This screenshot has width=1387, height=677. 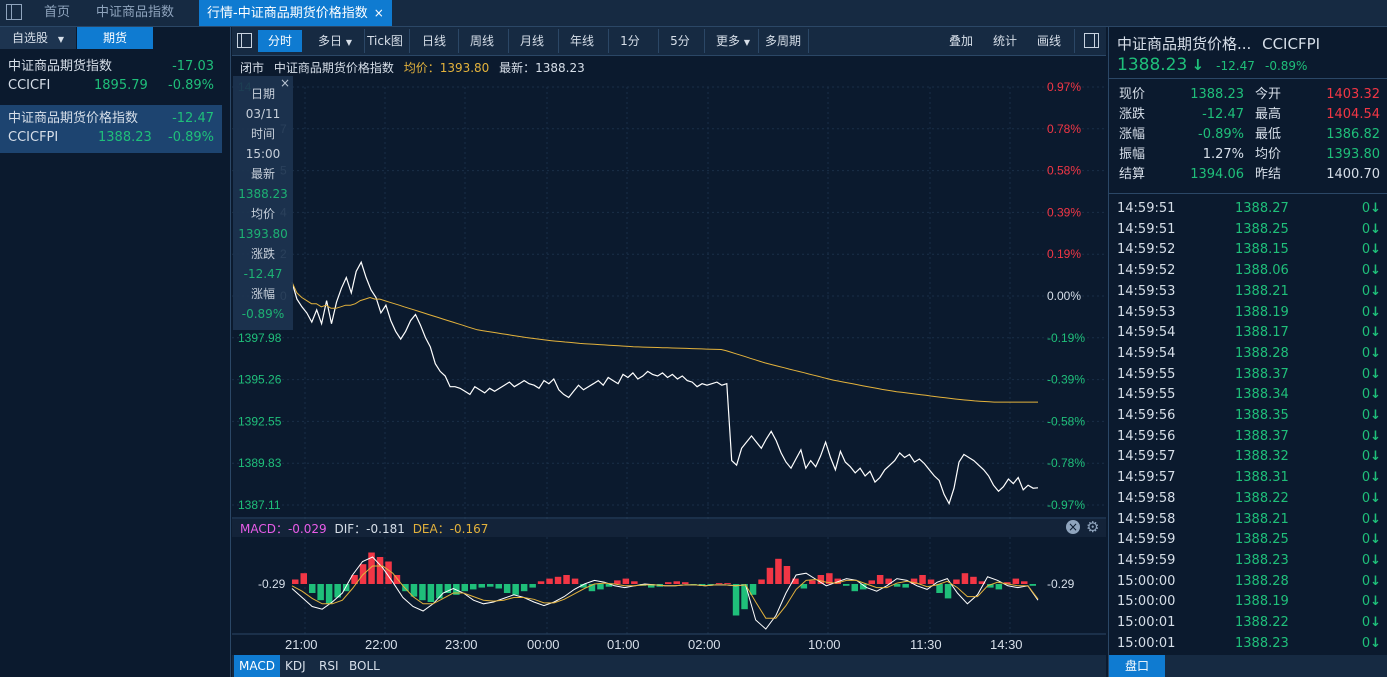 What do you see at coordinates (531, 41) in the screenshot?
I see `tab-monthly: 月线` at bounding box center [531, 41].